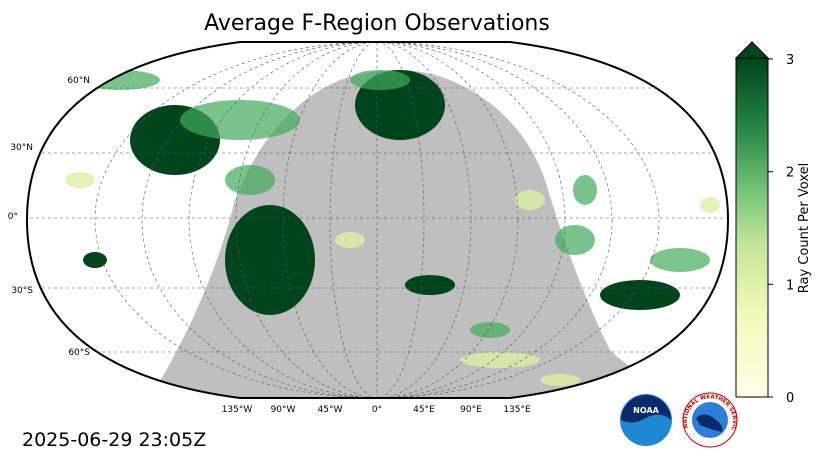 The width and height of the screenshot is (820, 461). I want to click on colorbar-extend, so click(752, 50).